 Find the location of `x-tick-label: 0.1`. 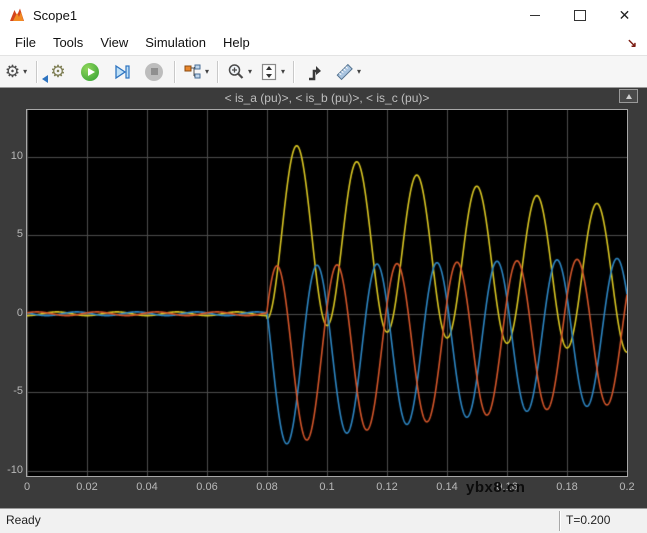

x-tick-label: 0.1 is located at coordinates (327, 487).